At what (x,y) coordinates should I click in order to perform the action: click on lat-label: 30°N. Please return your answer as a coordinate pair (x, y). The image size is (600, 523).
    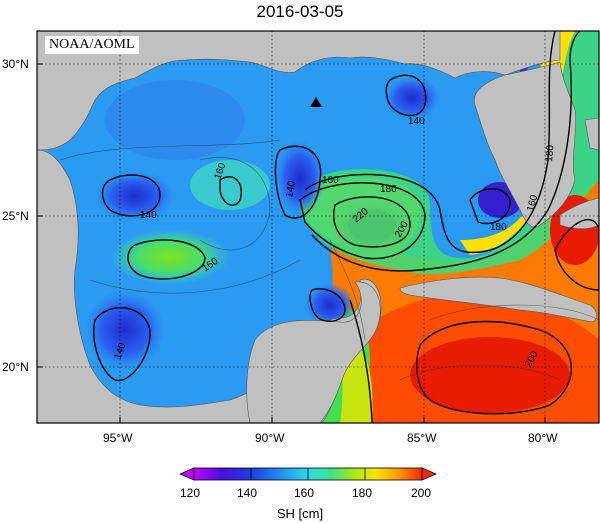
    Looking at the image, I should click on (15, 64).